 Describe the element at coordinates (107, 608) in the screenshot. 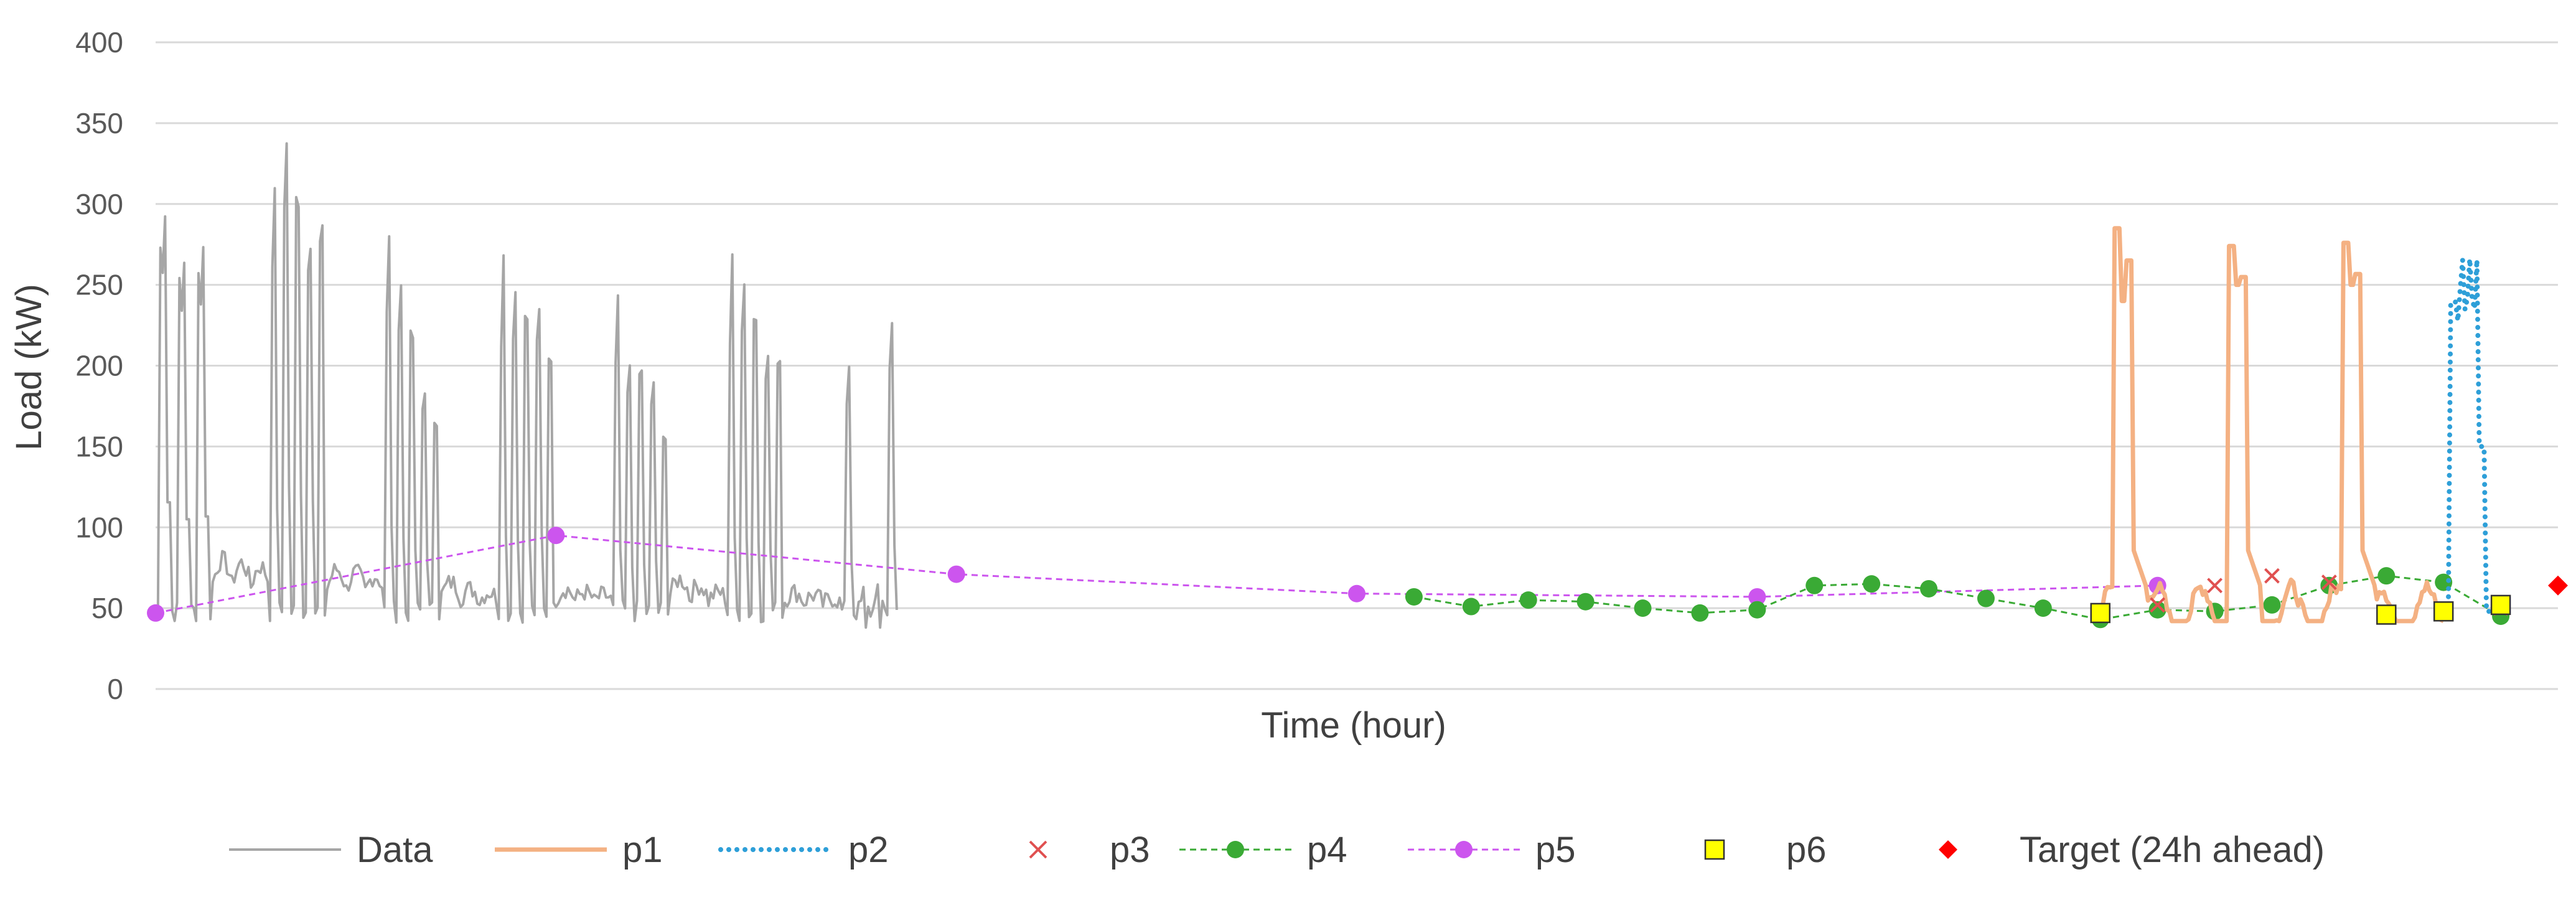

I see `y-tick-label-50: 50` at that location.